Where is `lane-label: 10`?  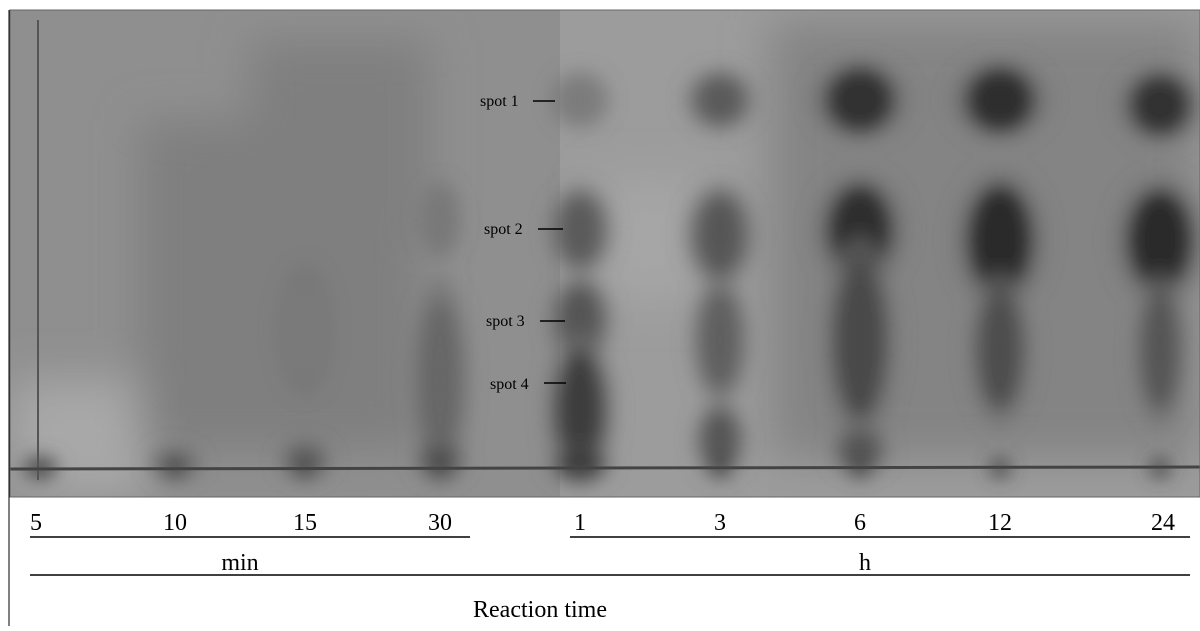 lane-label: 10 is located at coordinates (175, 523).